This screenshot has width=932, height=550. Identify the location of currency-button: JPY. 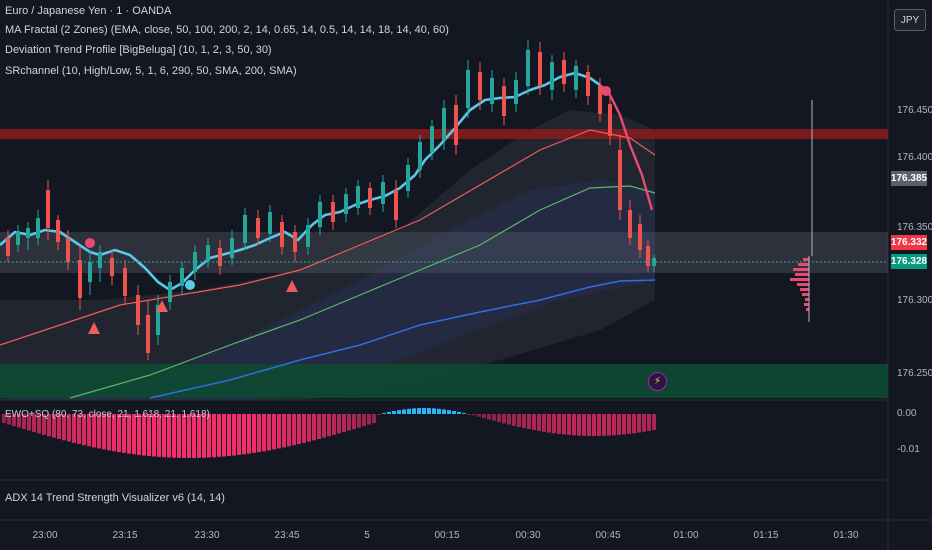
(910, 20).